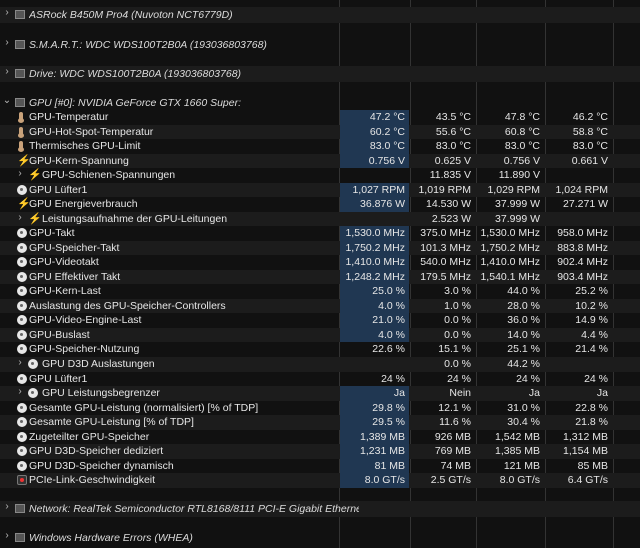  What do you see at coordinates (7, 100) in the screenshot?
I see `chevron-down-icon: ⌄` at bounding box center [7, 100].